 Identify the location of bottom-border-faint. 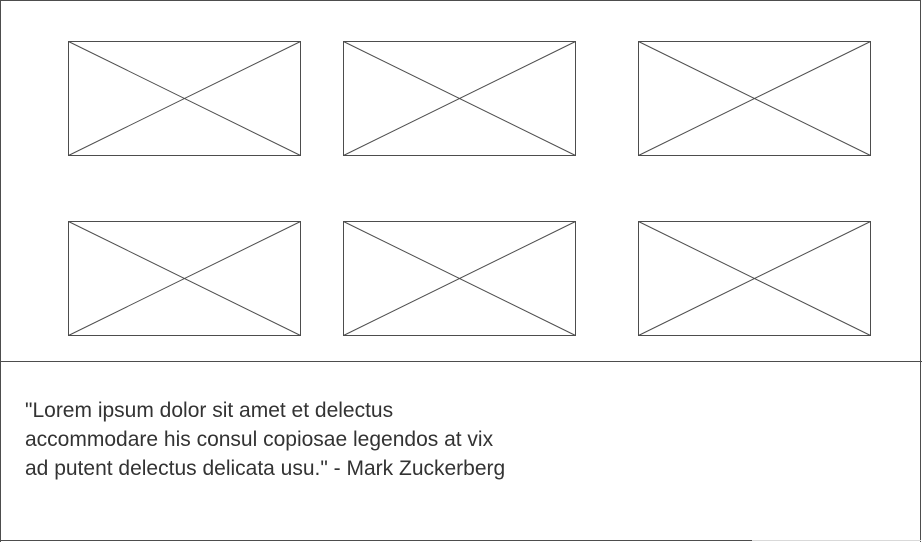
(836, 540).